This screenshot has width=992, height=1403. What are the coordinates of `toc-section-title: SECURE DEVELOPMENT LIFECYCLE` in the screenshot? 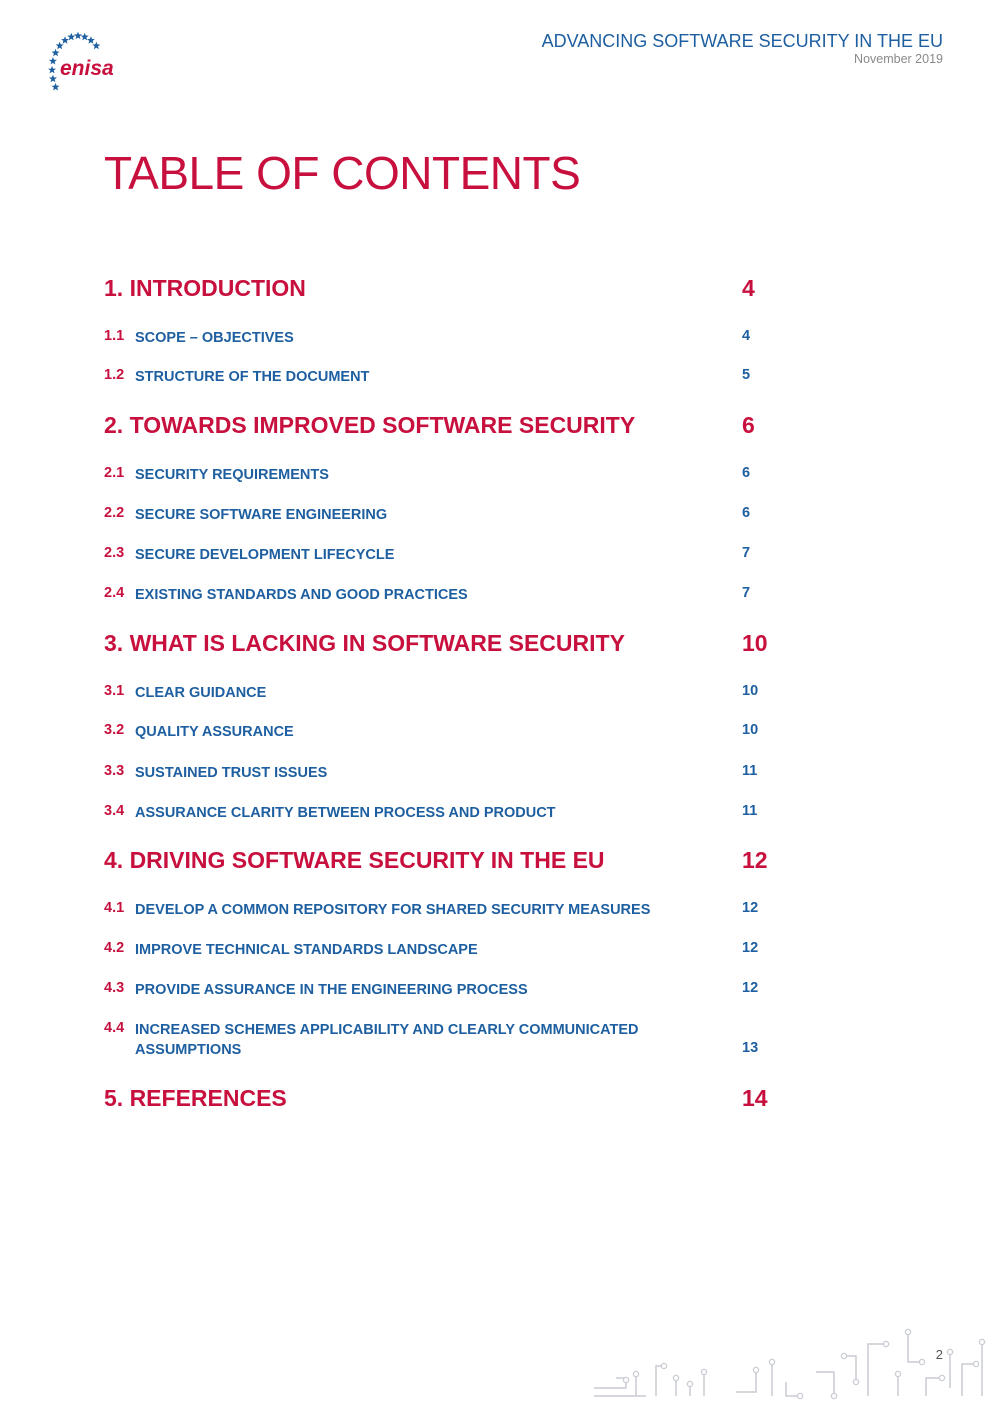 It's located at (265, 555).